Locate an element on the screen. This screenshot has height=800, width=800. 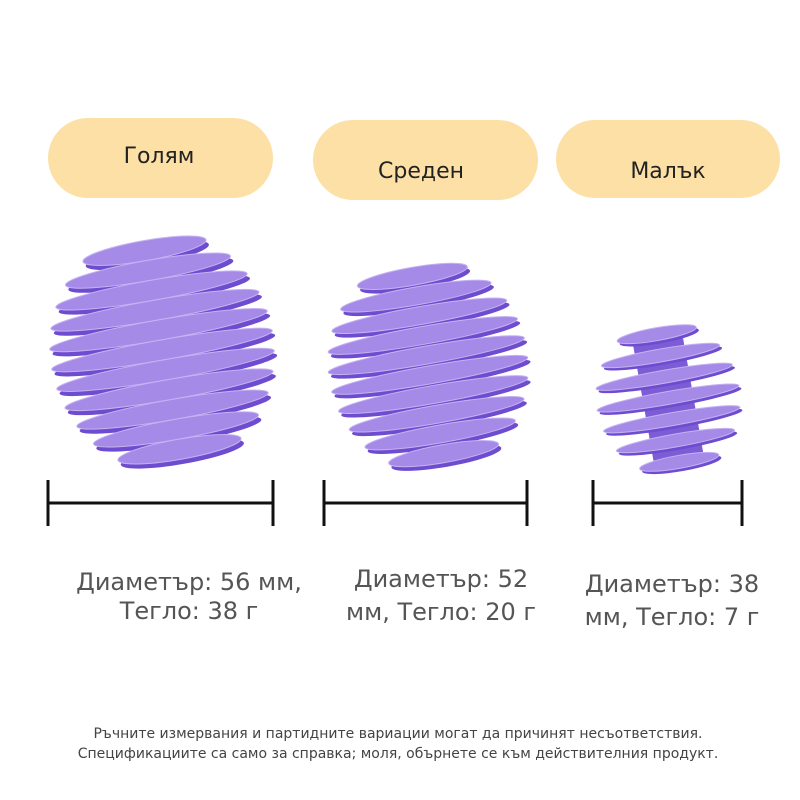
spec-line: Диаметър: 38 is located at coordinates (672, 584).